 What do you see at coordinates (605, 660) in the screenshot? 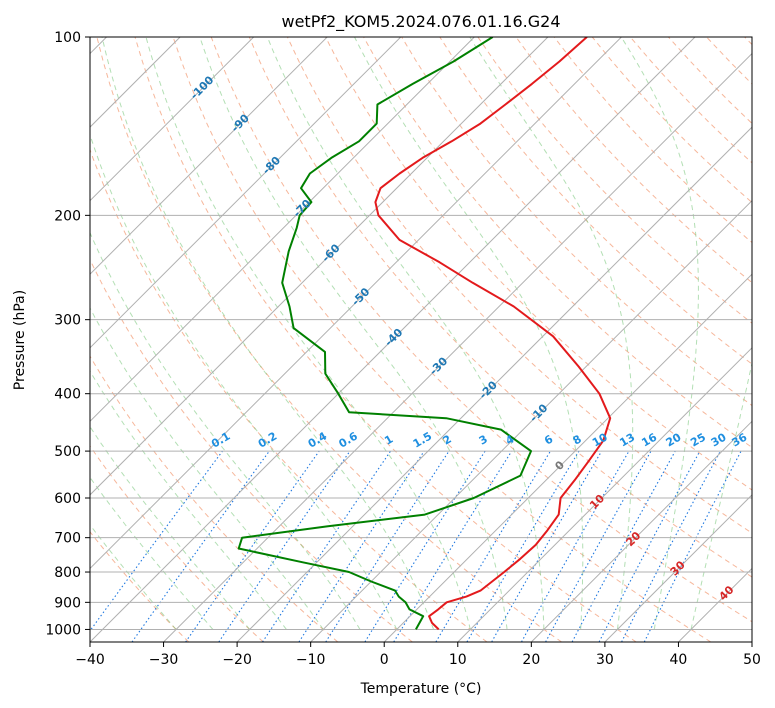
I see `x-tick-label: 30` at bounding box center [605, 660].